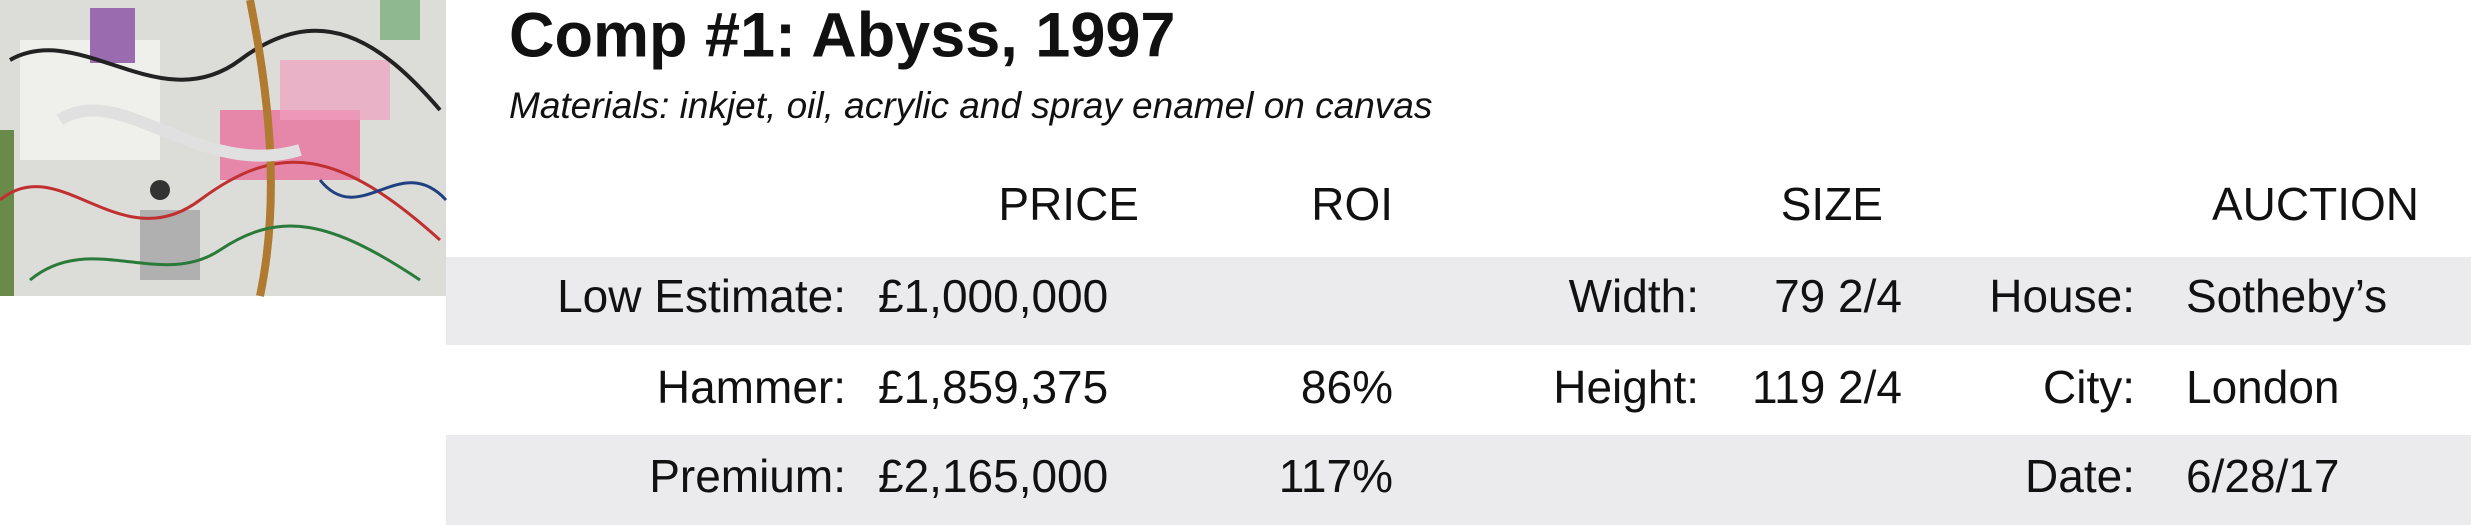 The height and width of the screenshot is (525, 2471). What do you see at coordinates (2089, 387) in the screenshot?
I see `table-cell: City:` at bounding box center [2089, 387].